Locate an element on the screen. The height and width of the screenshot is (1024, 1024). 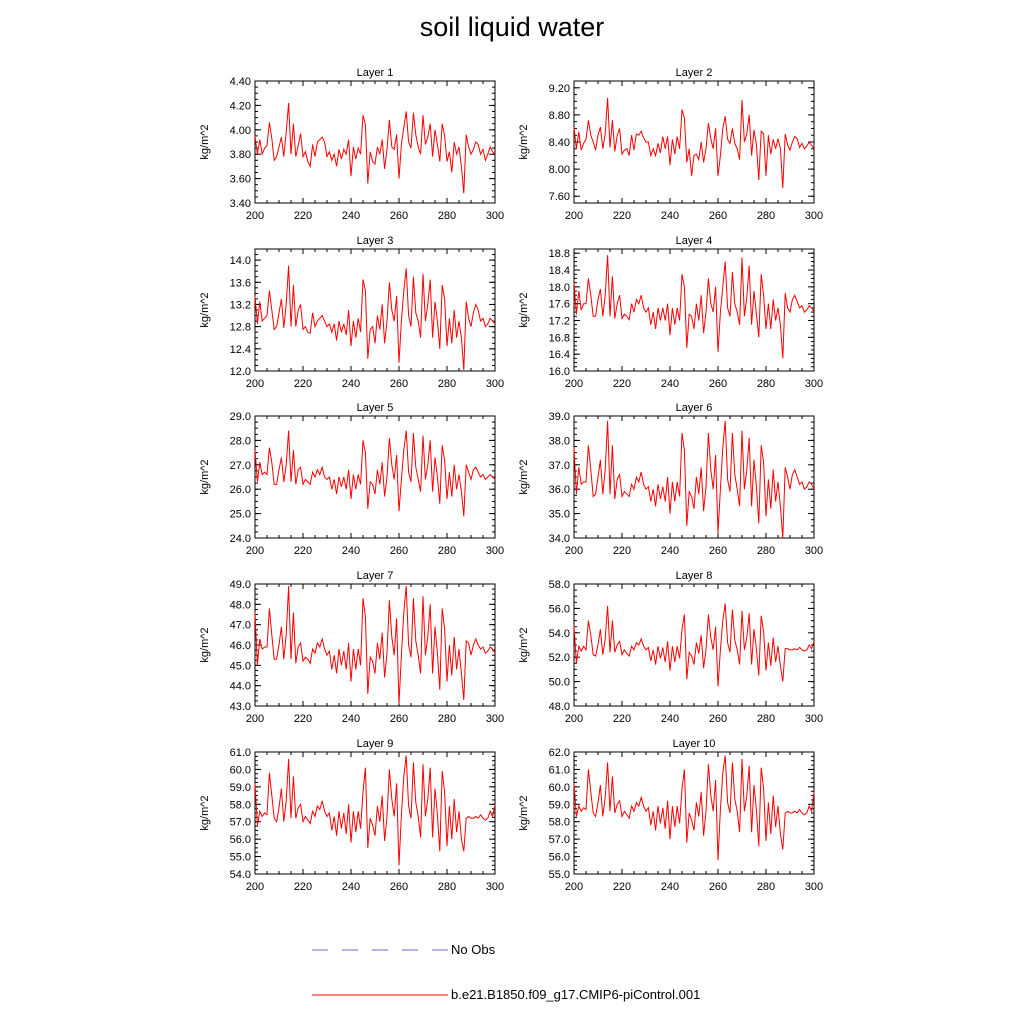
y-tick-label: 60.0 is located at coordinates (559, 788).